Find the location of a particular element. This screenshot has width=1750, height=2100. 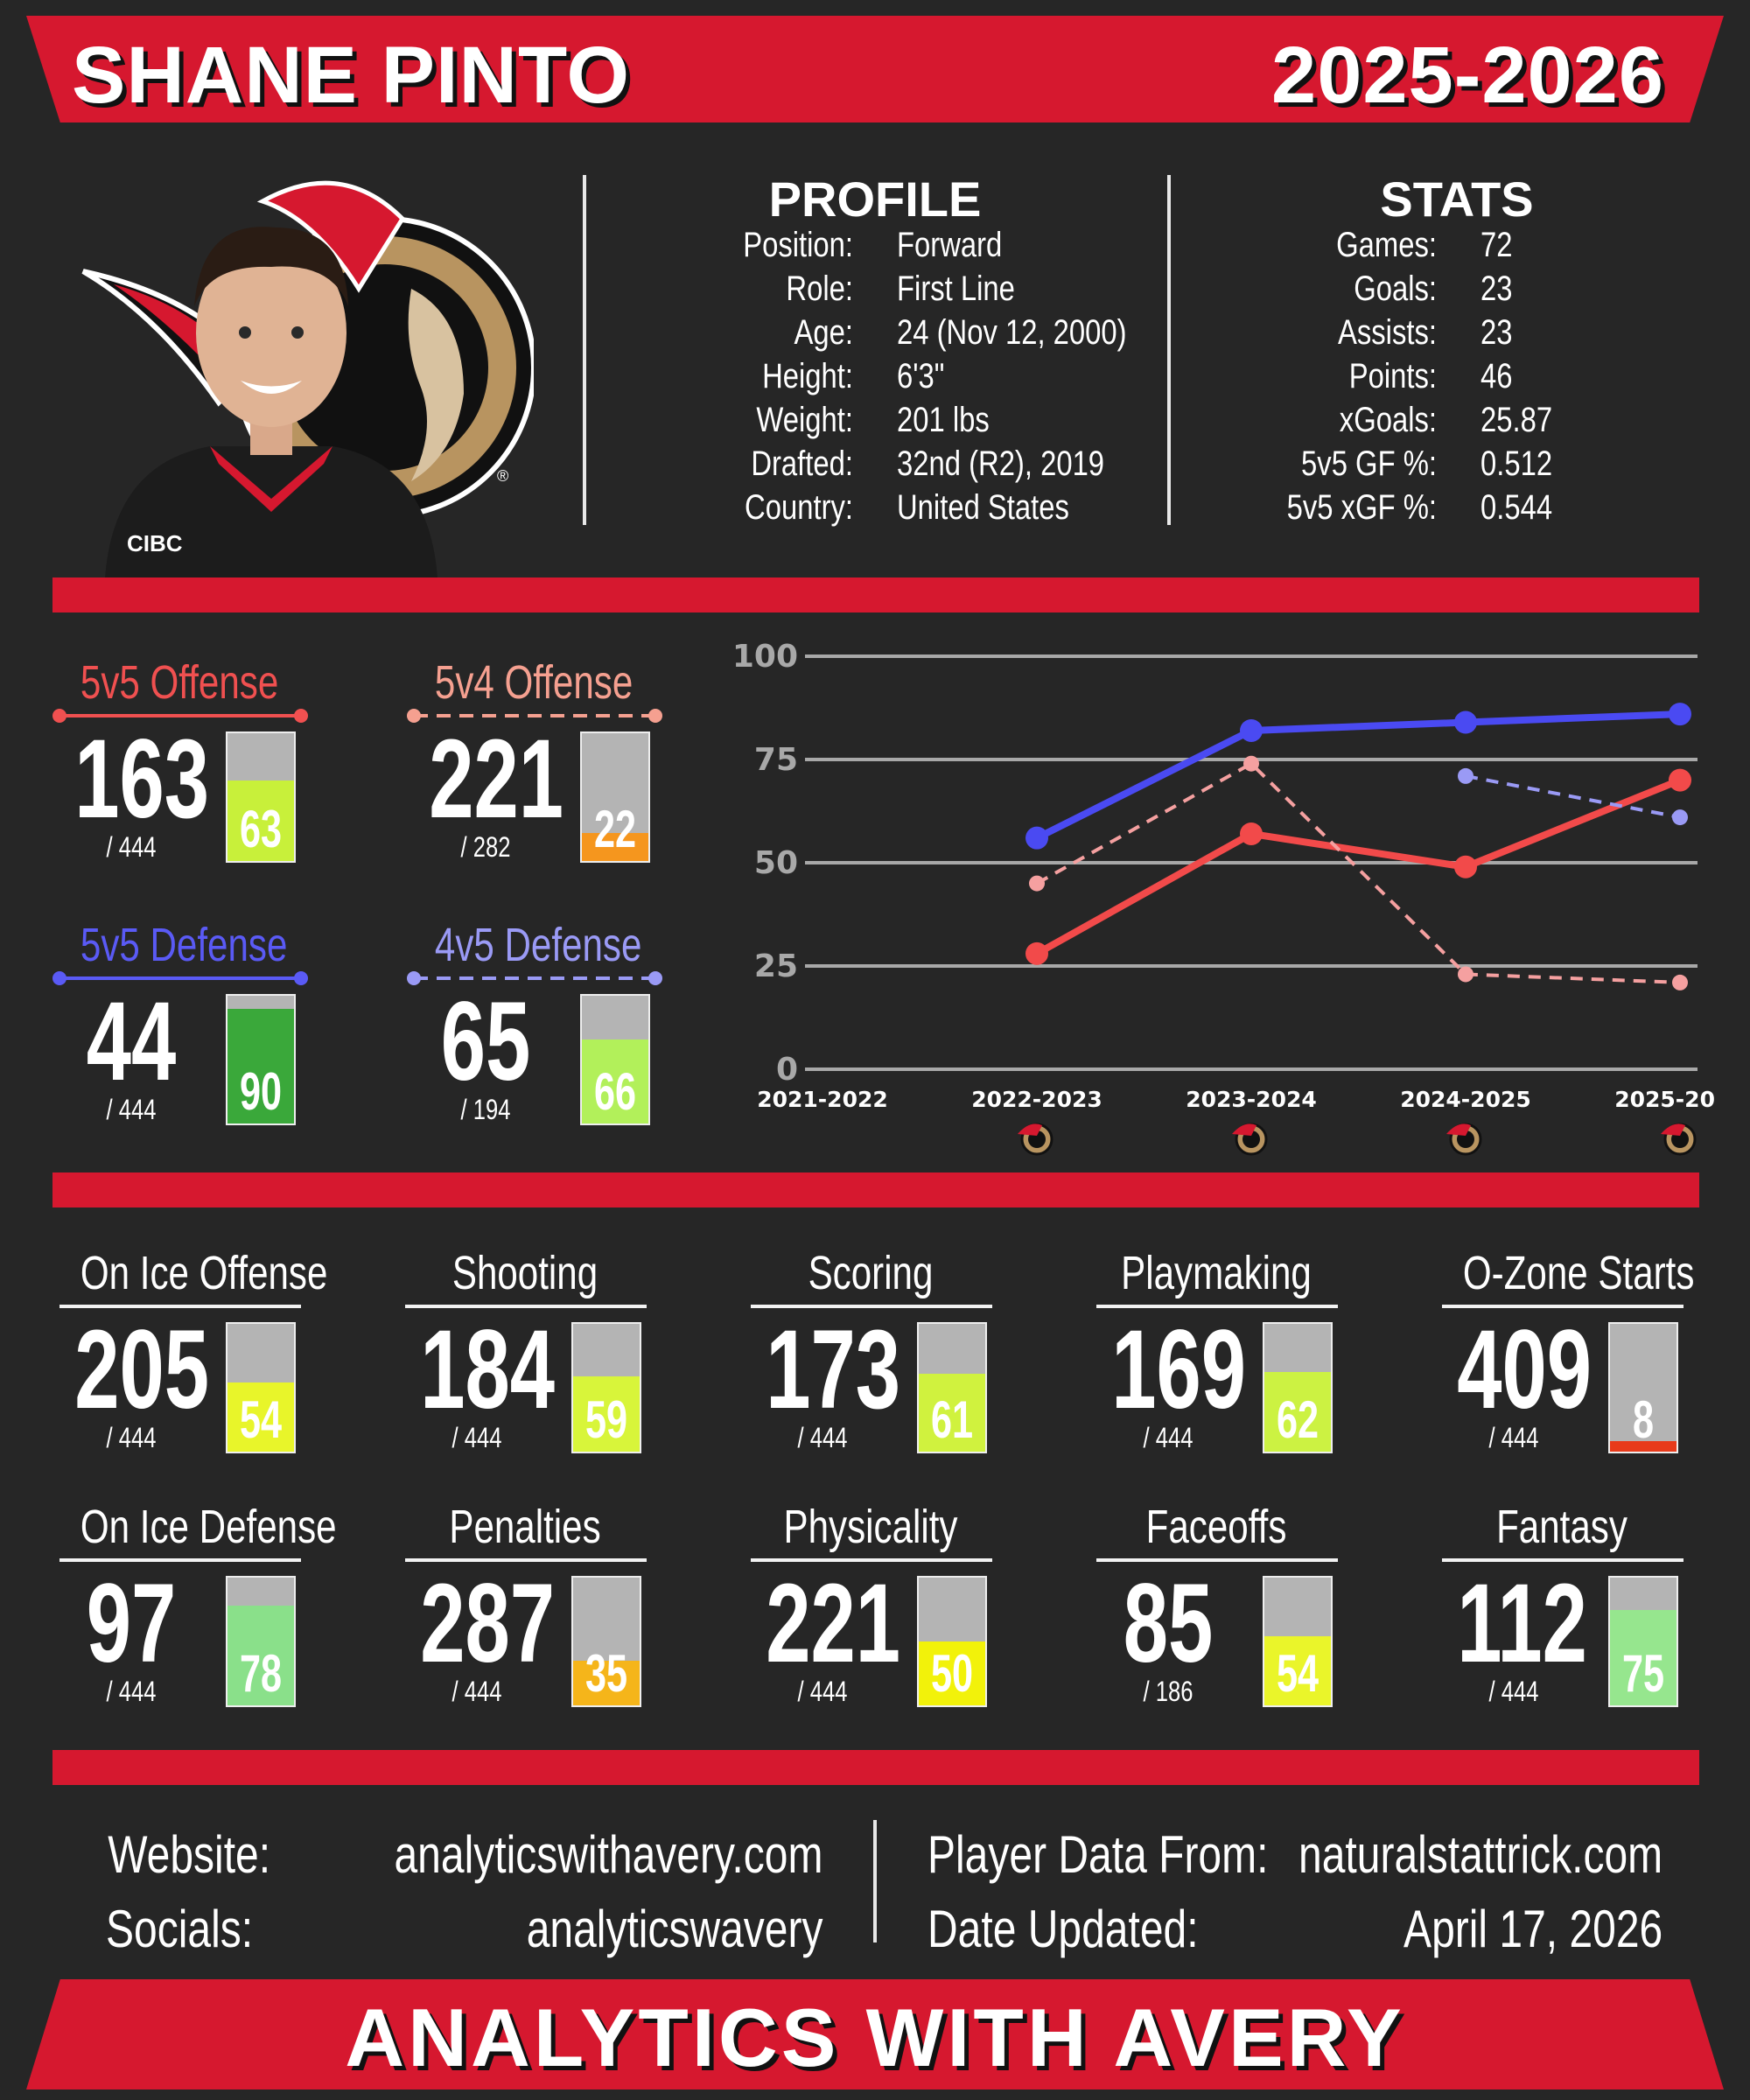

percentile-bar: 90 is located at coordinates (261, 1059).